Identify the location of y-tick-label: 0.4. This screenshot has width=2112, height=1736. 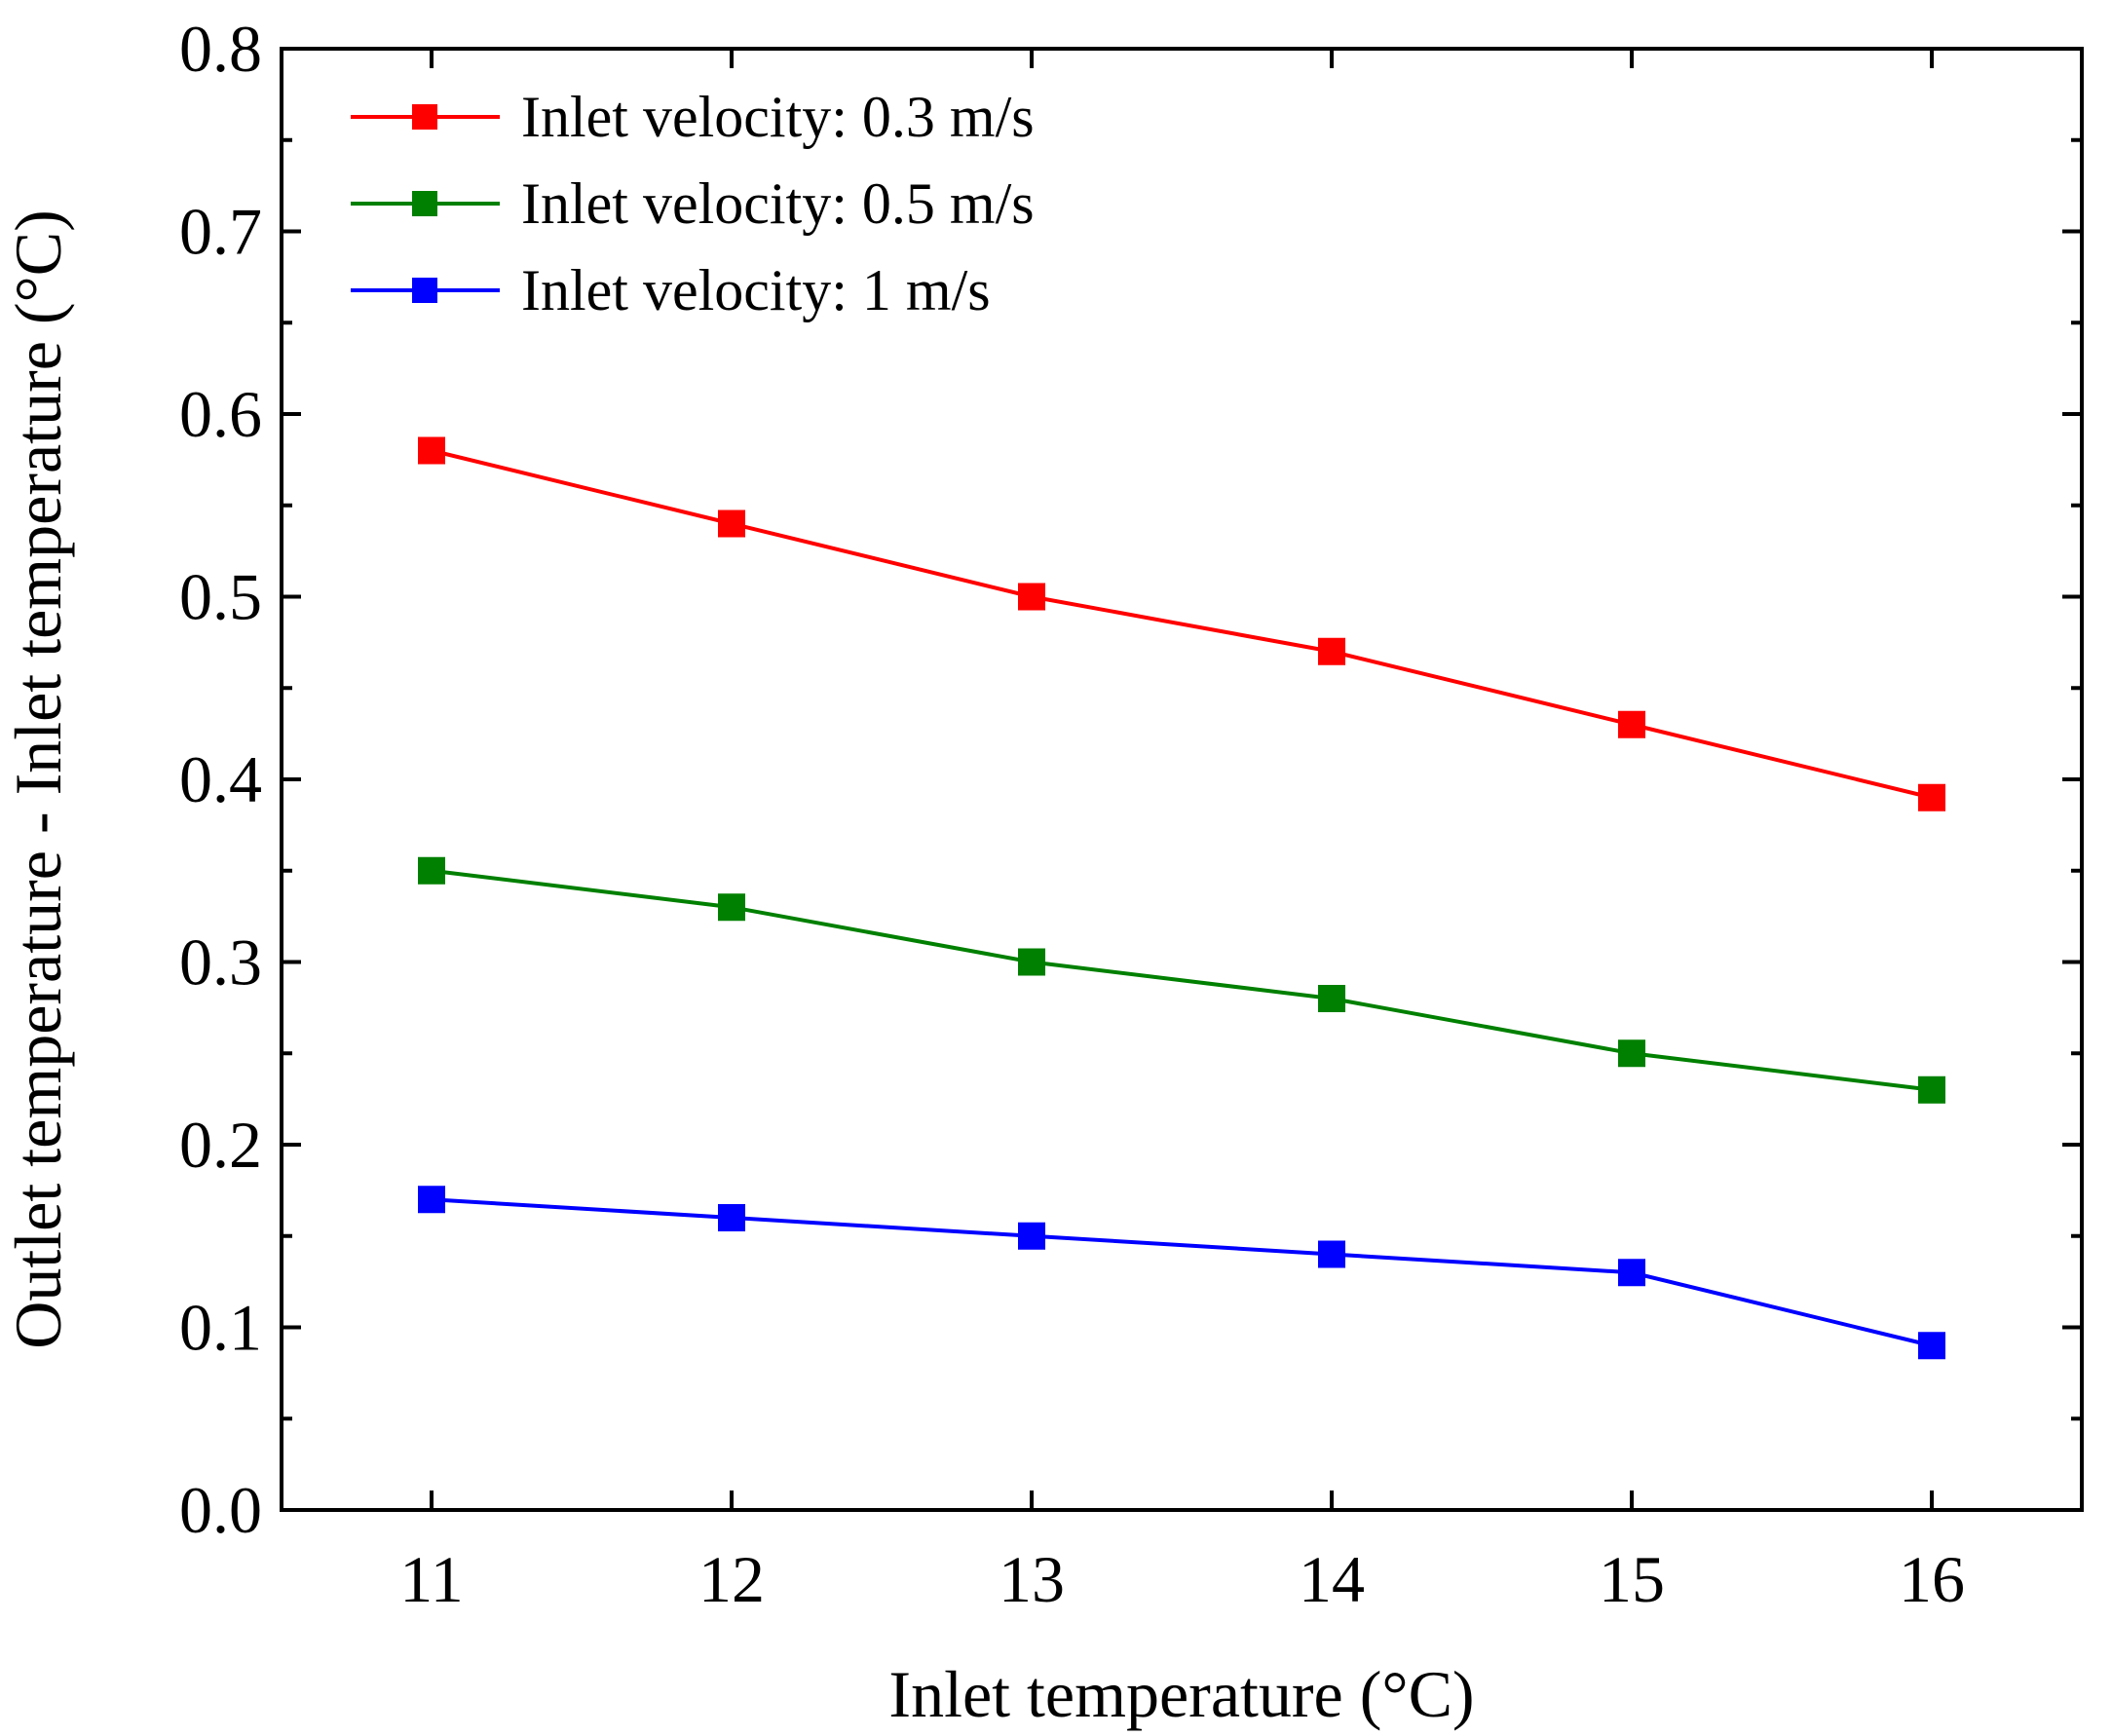
(221, 779).